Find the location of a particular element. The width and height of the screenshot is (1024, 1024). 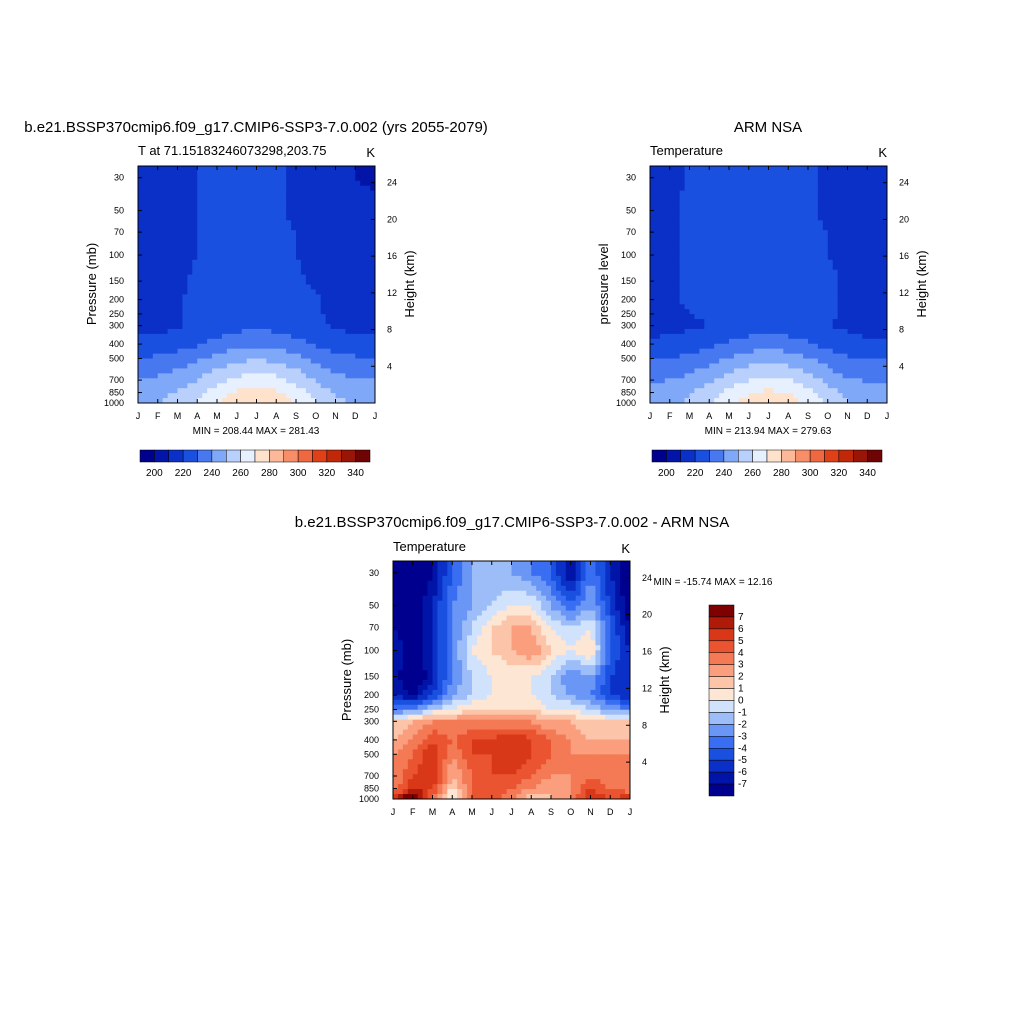

x-tick-label: J is located at coordinates (138, 416).